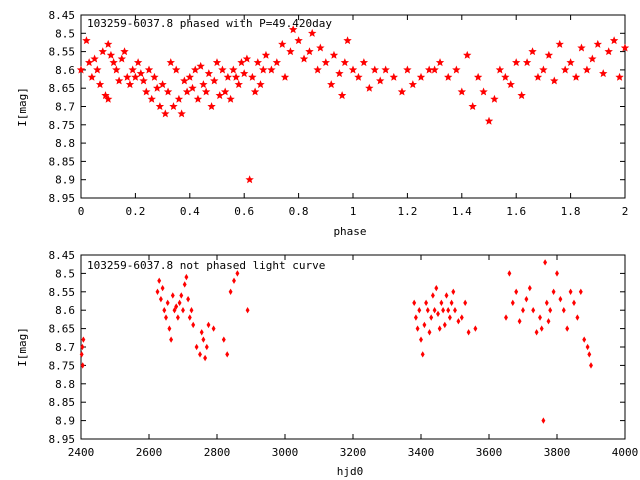  I want to click on x-axis-label: hjd0, so click(350, 471).